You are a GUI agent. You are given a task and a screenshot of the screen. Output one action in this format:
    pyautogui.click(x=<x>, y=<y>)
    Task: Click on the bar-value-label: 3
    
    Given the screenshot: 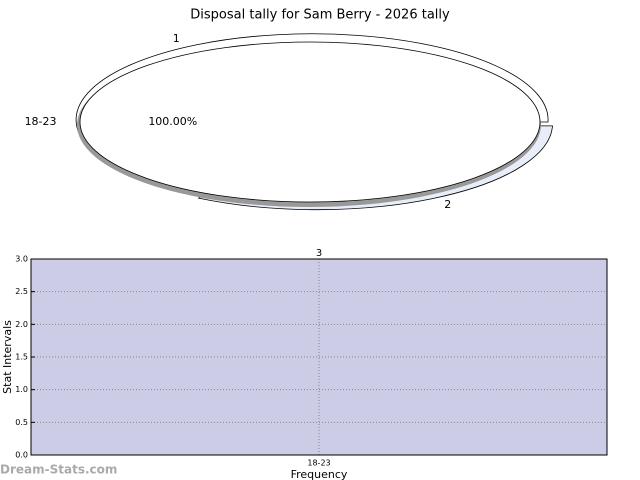 What is the action you would take?
    pyautogui.click(x=319, y=253)
    